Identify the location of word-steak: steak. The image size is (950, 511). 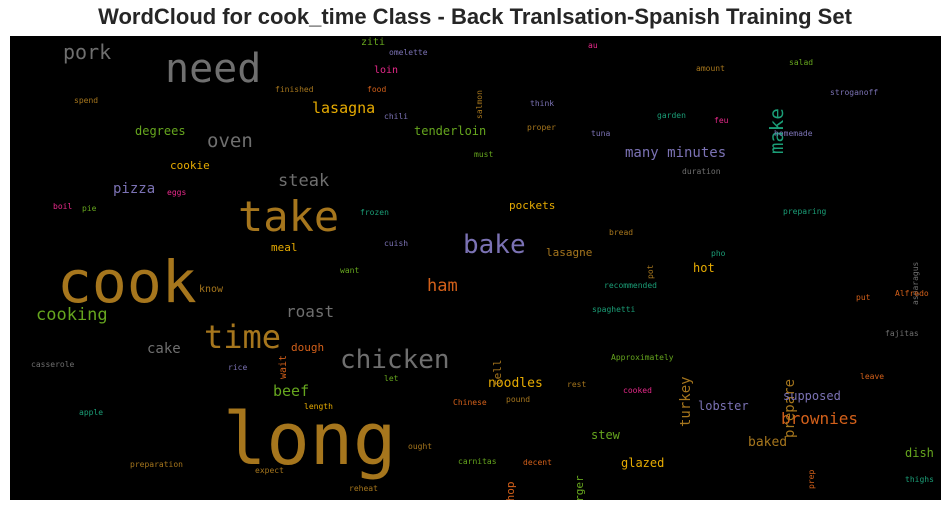
(304, 181).